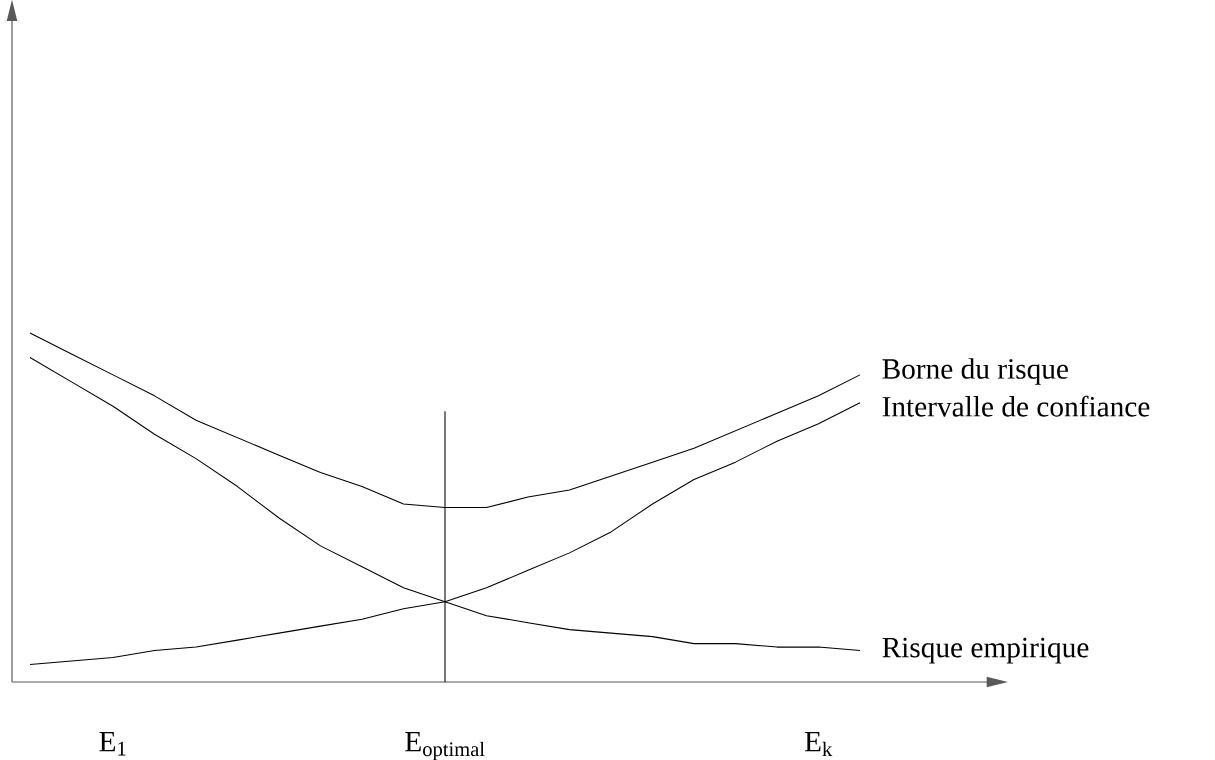 This screenshot has width=1215, height=760. Describe the element at coordinates (975, 371) in the screenshot. I see `series-label: Borne du risque` at that location.